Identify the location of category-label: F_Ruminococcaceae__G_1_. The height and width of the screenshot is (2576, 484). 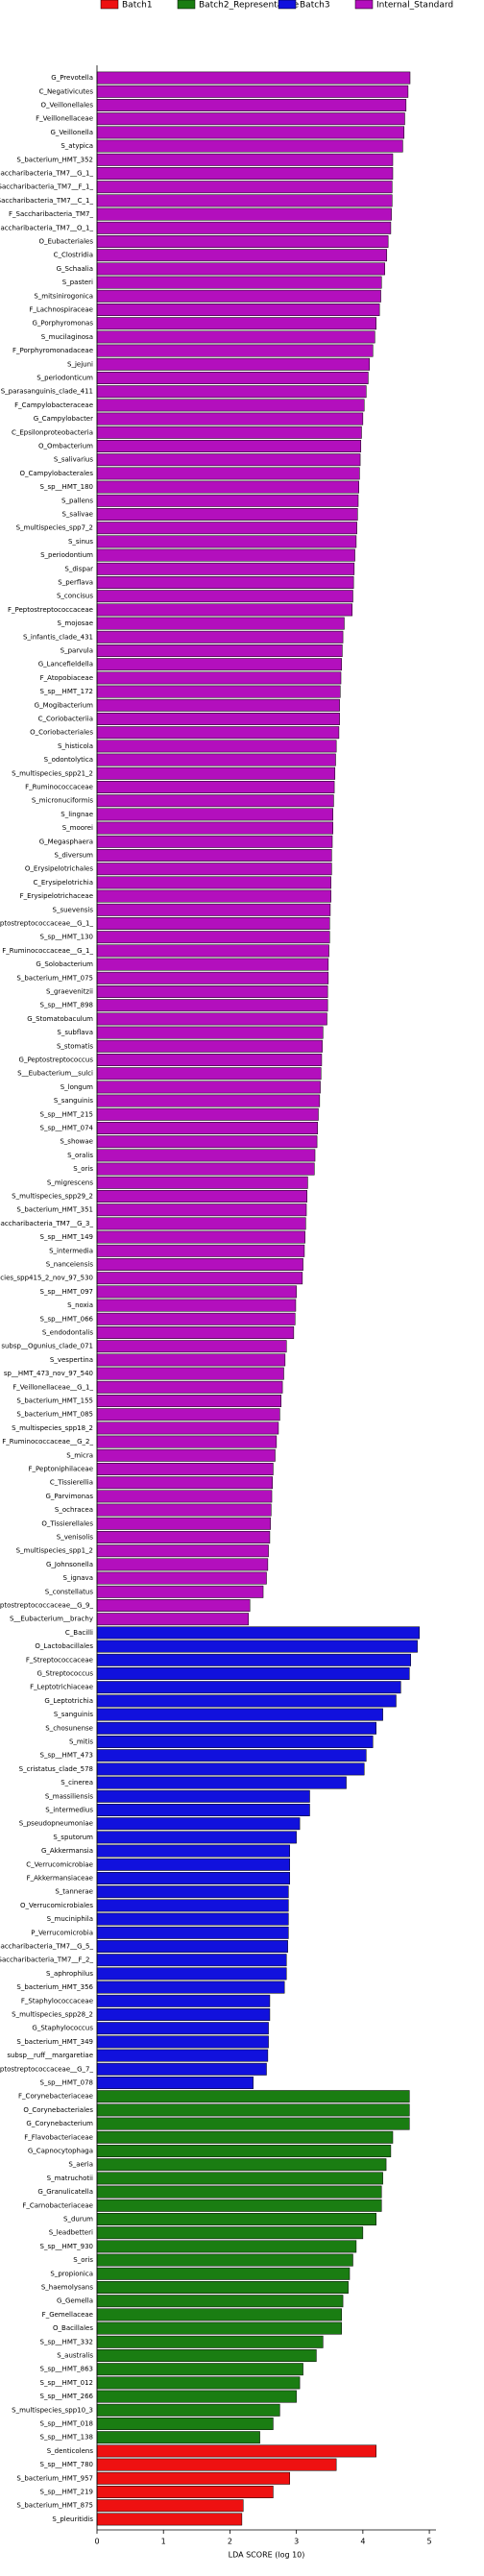
(48, 951).